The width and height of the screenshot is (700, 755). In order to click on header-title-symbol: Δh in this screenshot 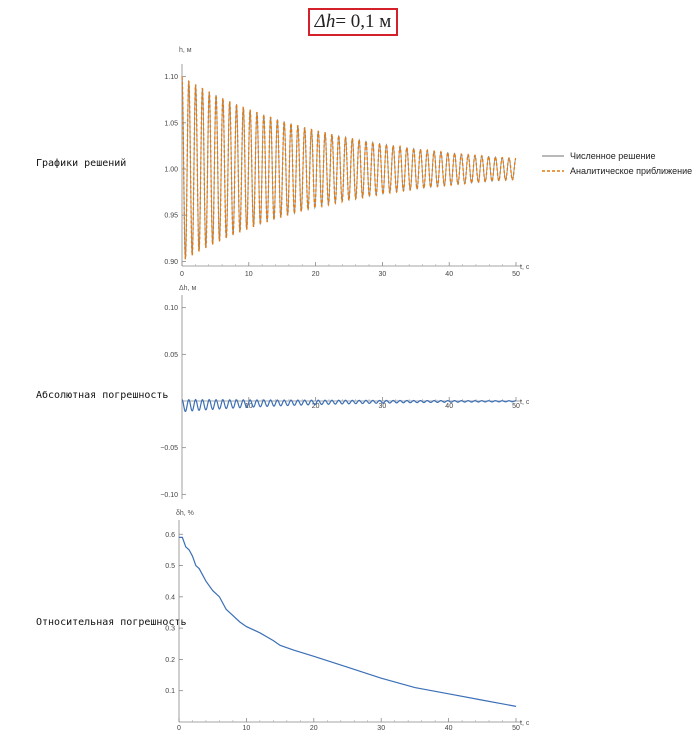, I will do `click(325, 21)`.